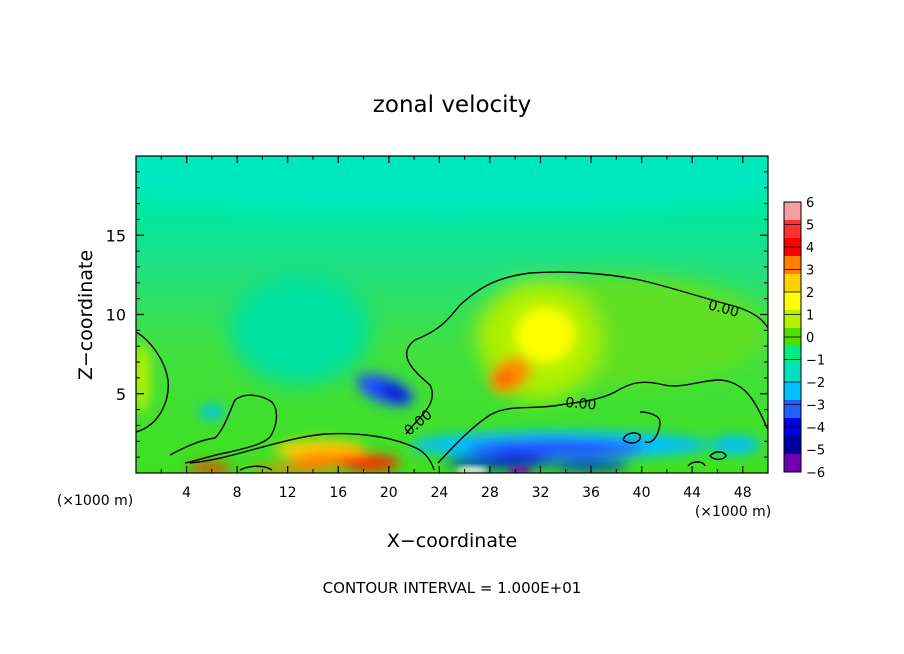  Describe the element at coordinates (186, 493) in the screenshot. I see `x-tick-label: 4` at that location.